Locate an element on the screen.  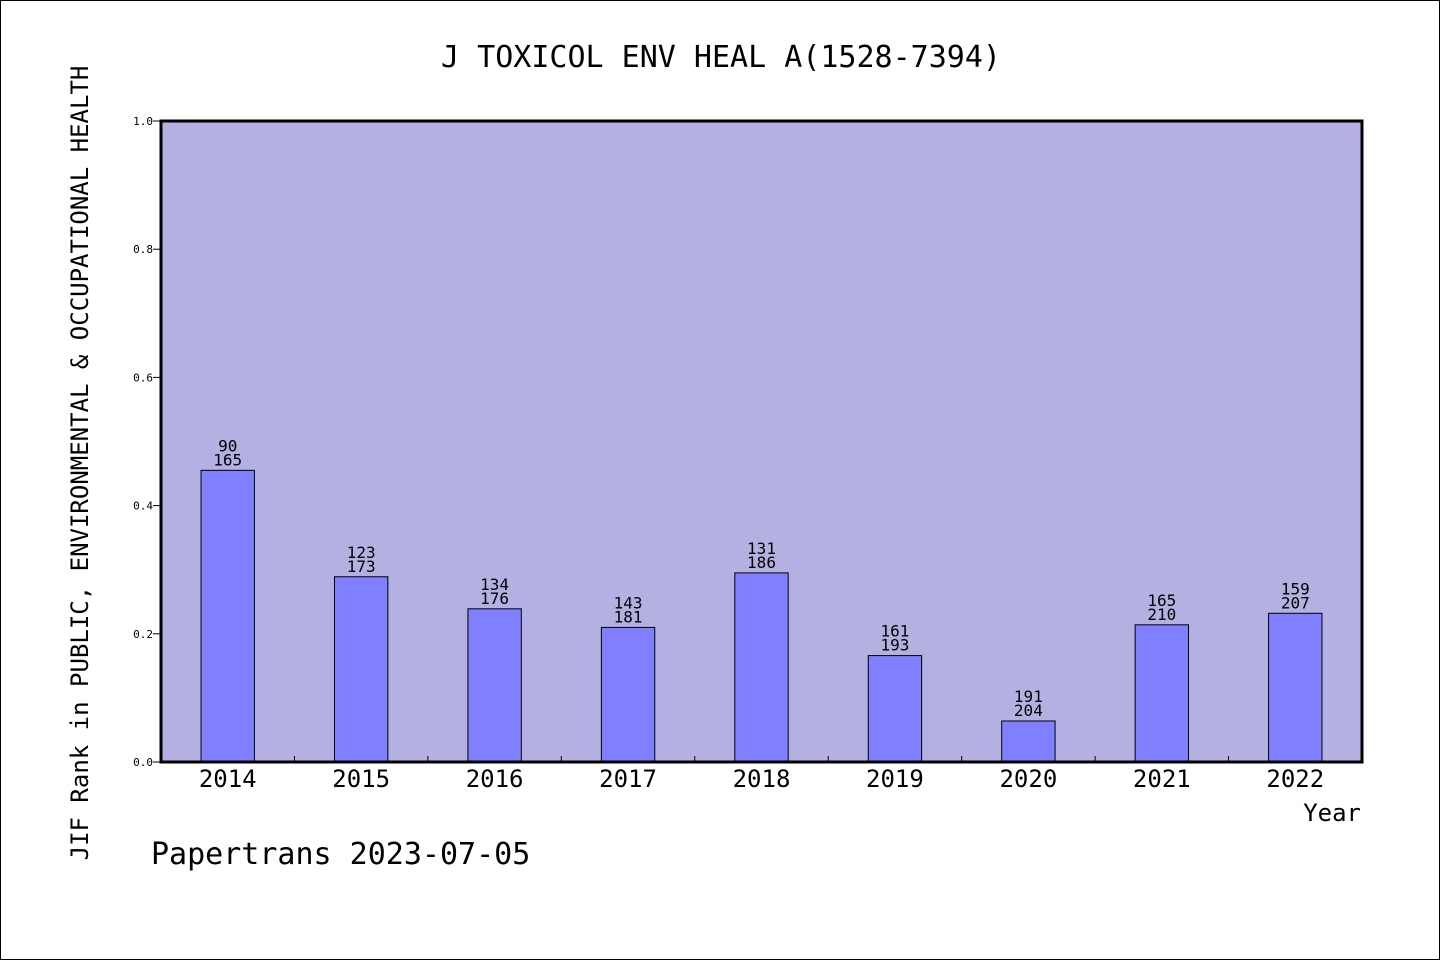
bar-rank-label: 90 is located at coordinates (227, 445).